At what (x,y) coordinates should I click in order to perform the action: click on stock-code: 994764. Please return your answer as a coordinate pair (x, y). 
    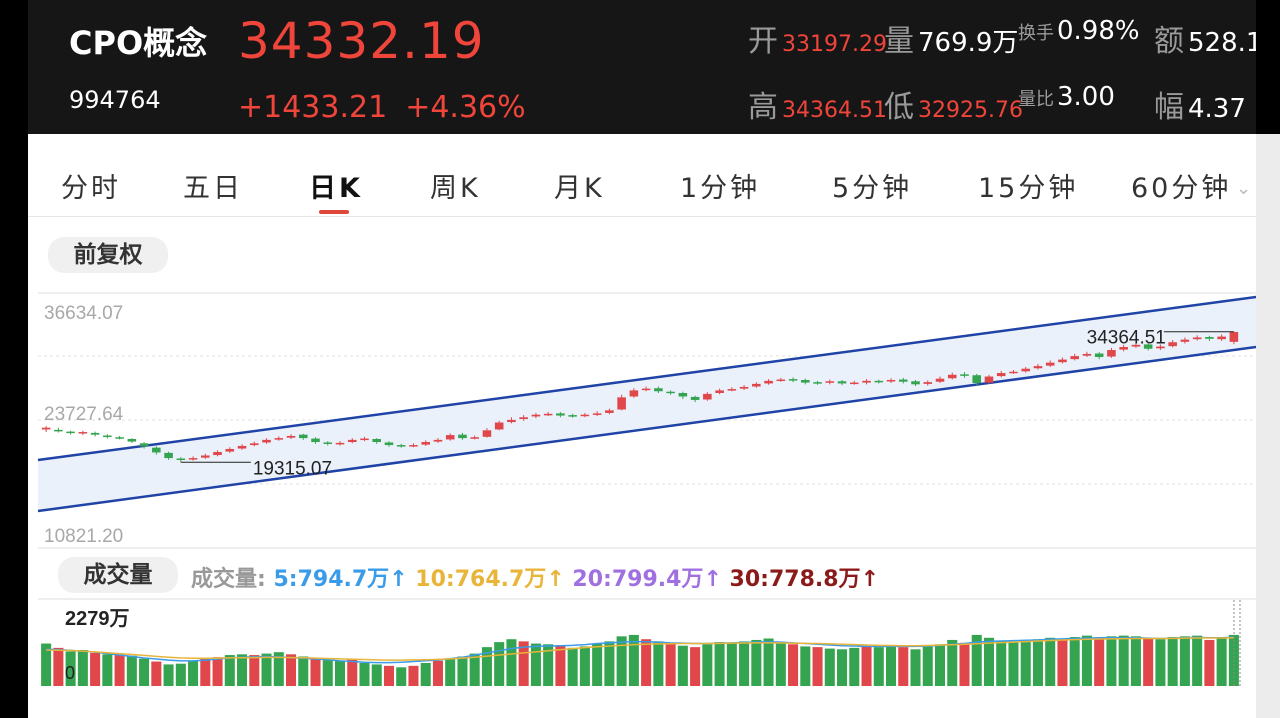
    Looking at the image, I should click on (115, 100).